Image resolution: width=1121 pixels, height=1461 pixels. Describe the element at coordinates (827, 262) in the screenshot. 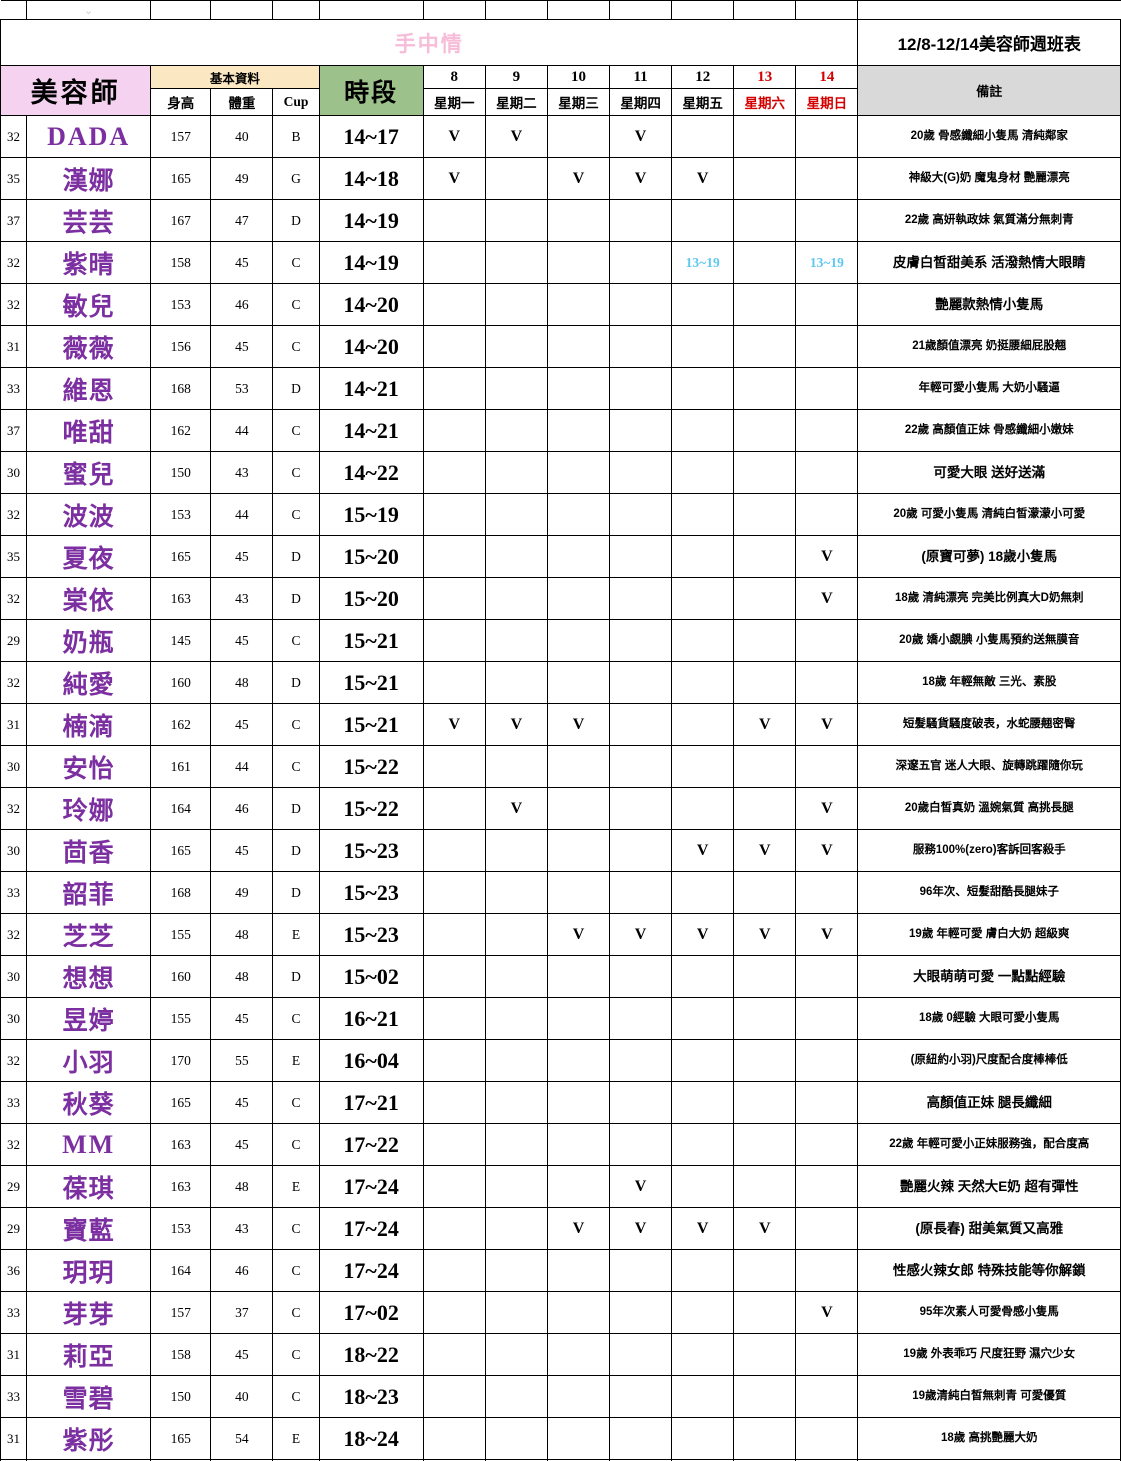

I see `day-cell-7: 13~19` at that location.